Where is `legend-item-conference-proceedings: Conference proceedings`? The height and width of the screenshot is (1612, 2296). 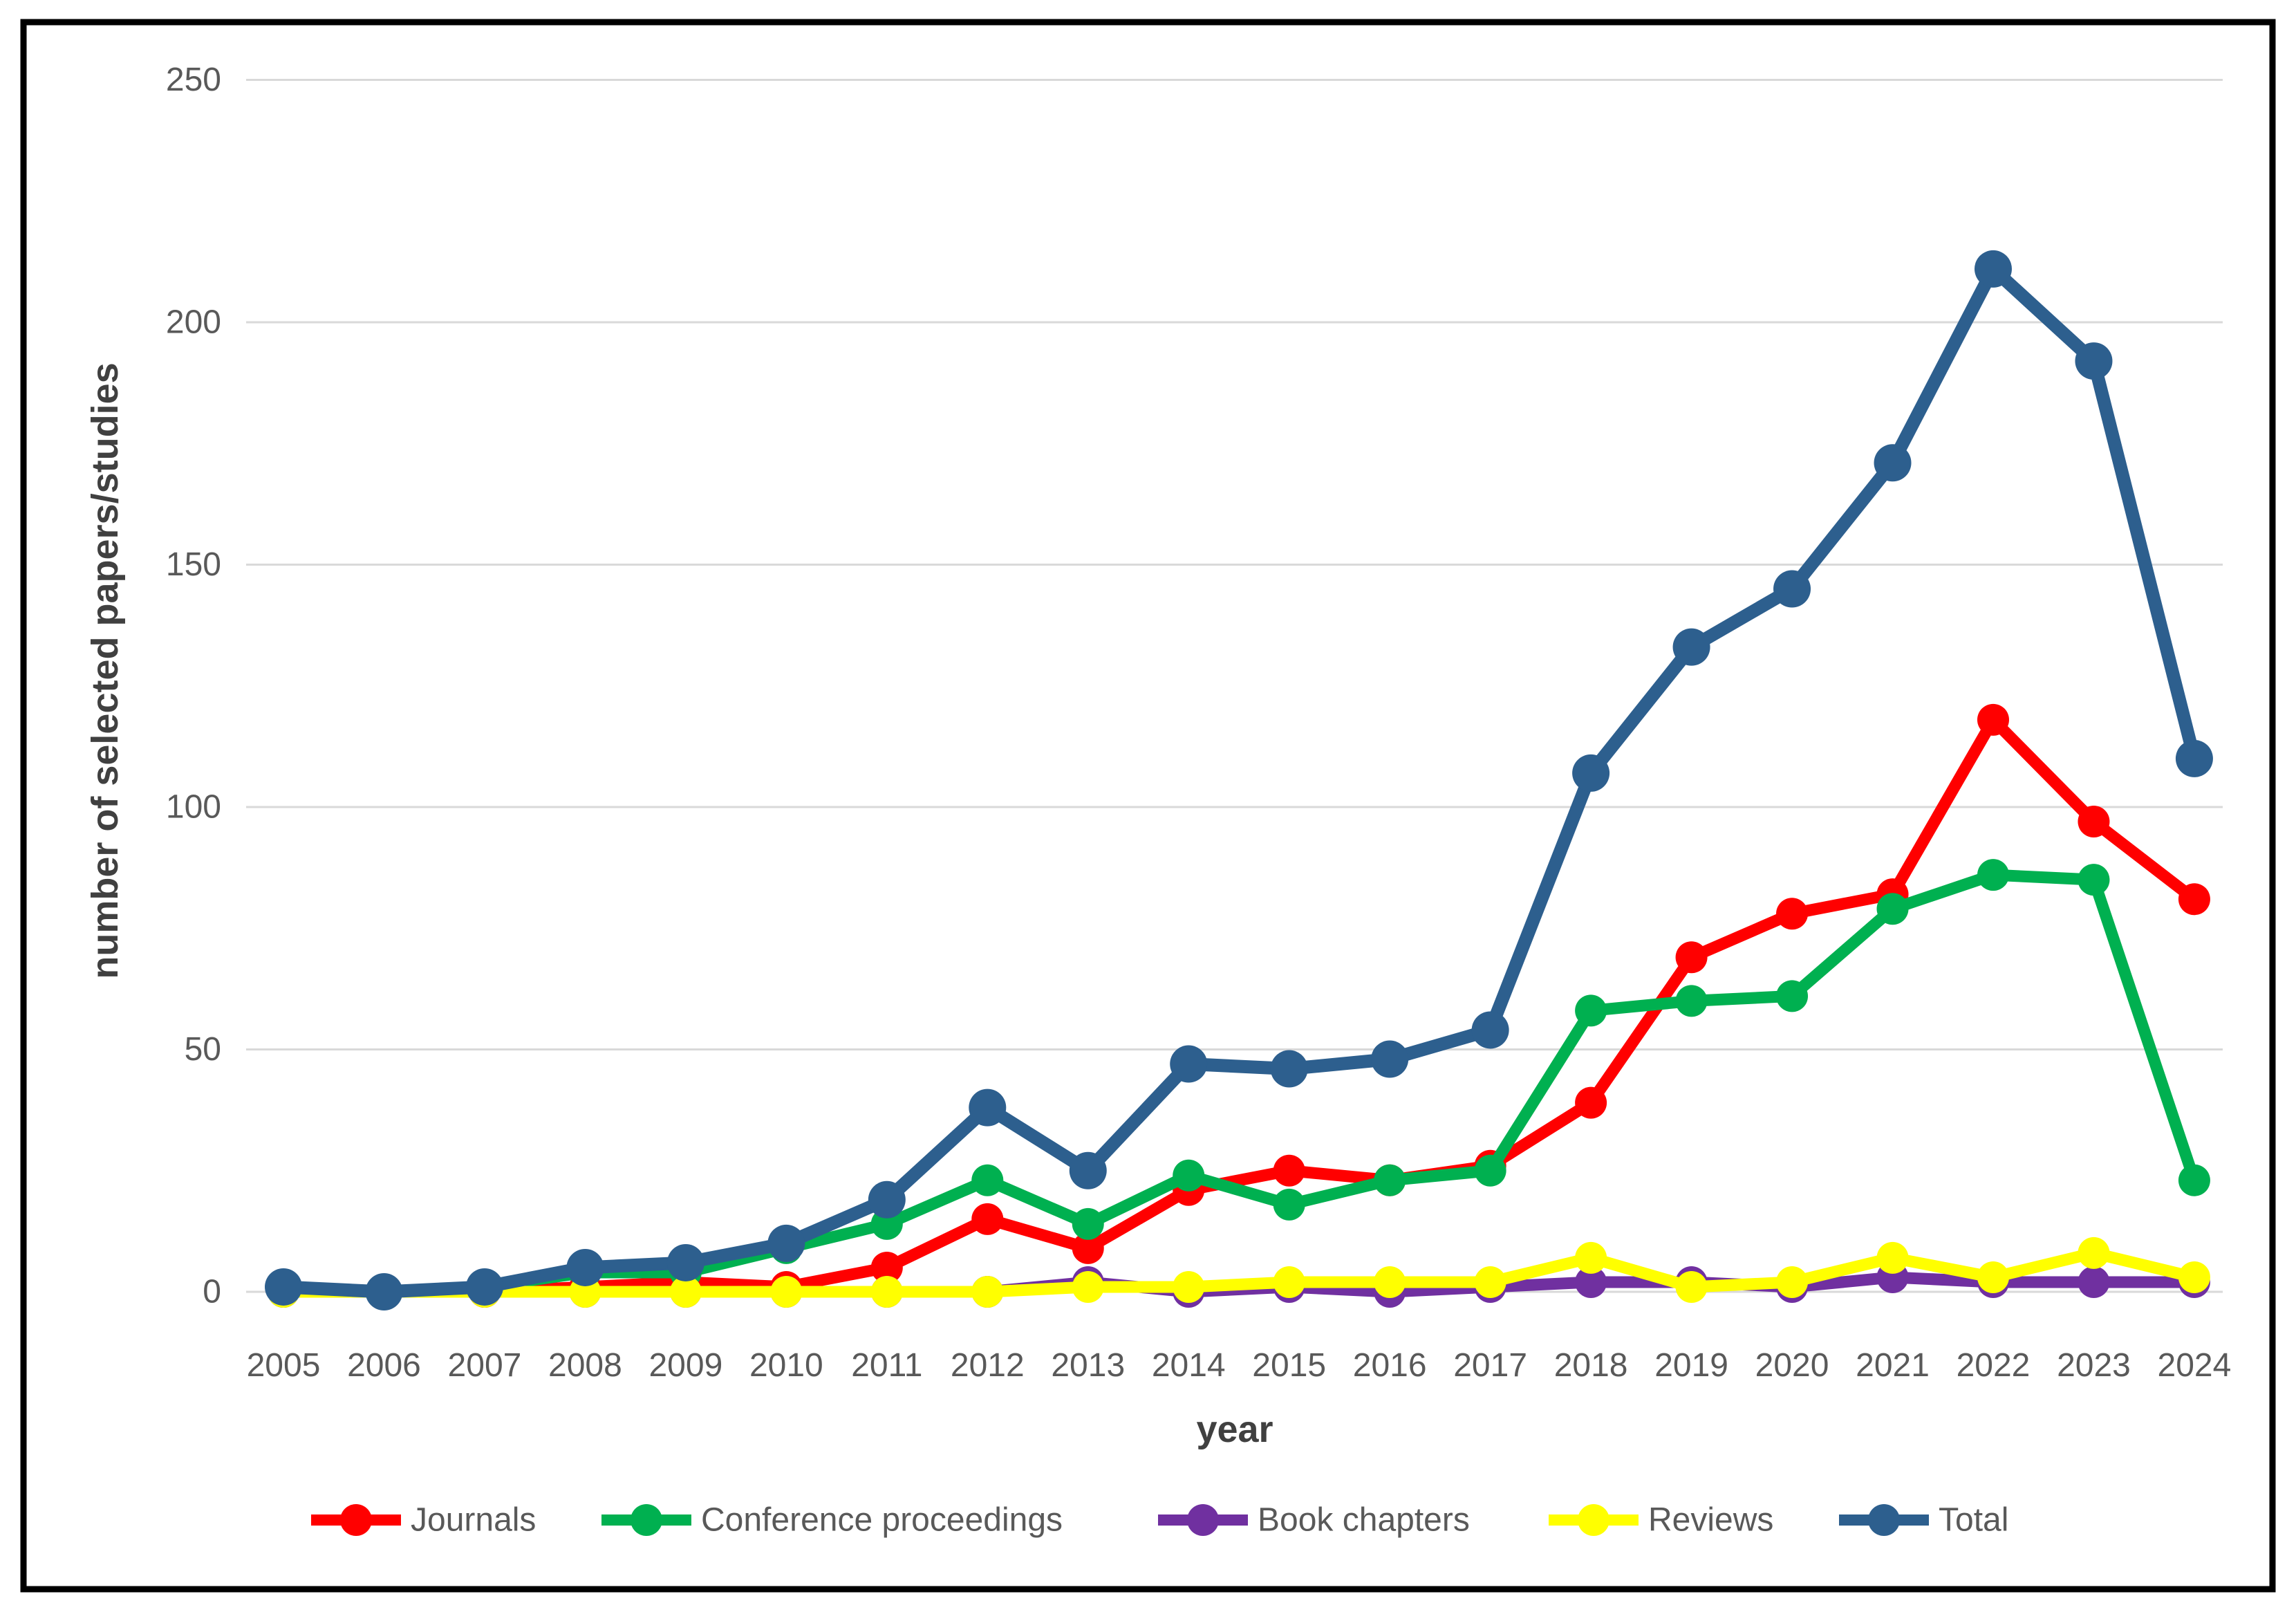 legend-item-conference-proceedings: Conference proceedings is located at coordinates (832, 1520).